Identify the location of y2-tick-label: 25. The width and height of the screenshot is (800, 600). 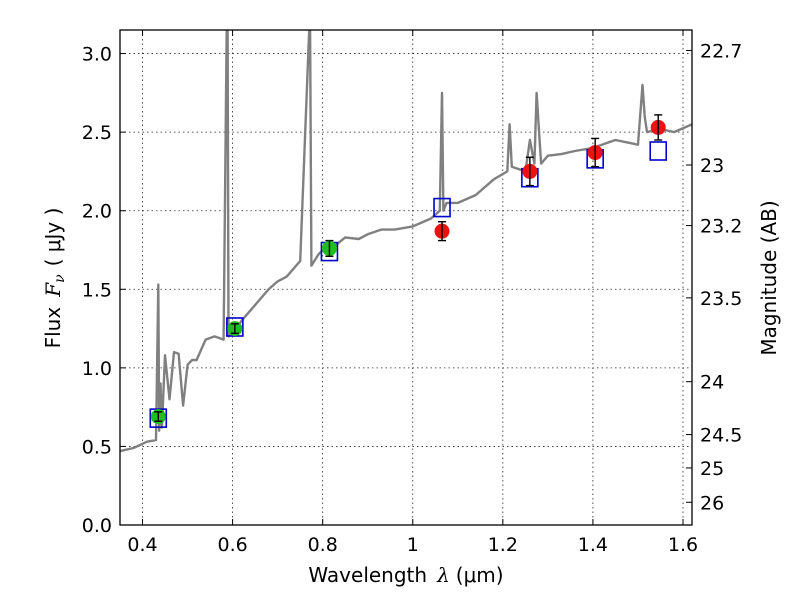
(712, 469).